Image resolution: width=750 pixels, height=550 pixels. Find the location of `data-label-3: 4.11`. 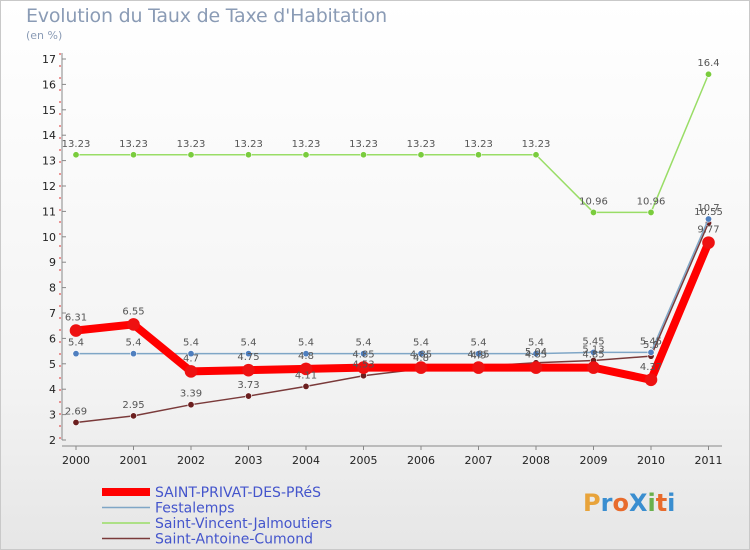

data-label-3: 4.11 is located at coordinates (306, 375).